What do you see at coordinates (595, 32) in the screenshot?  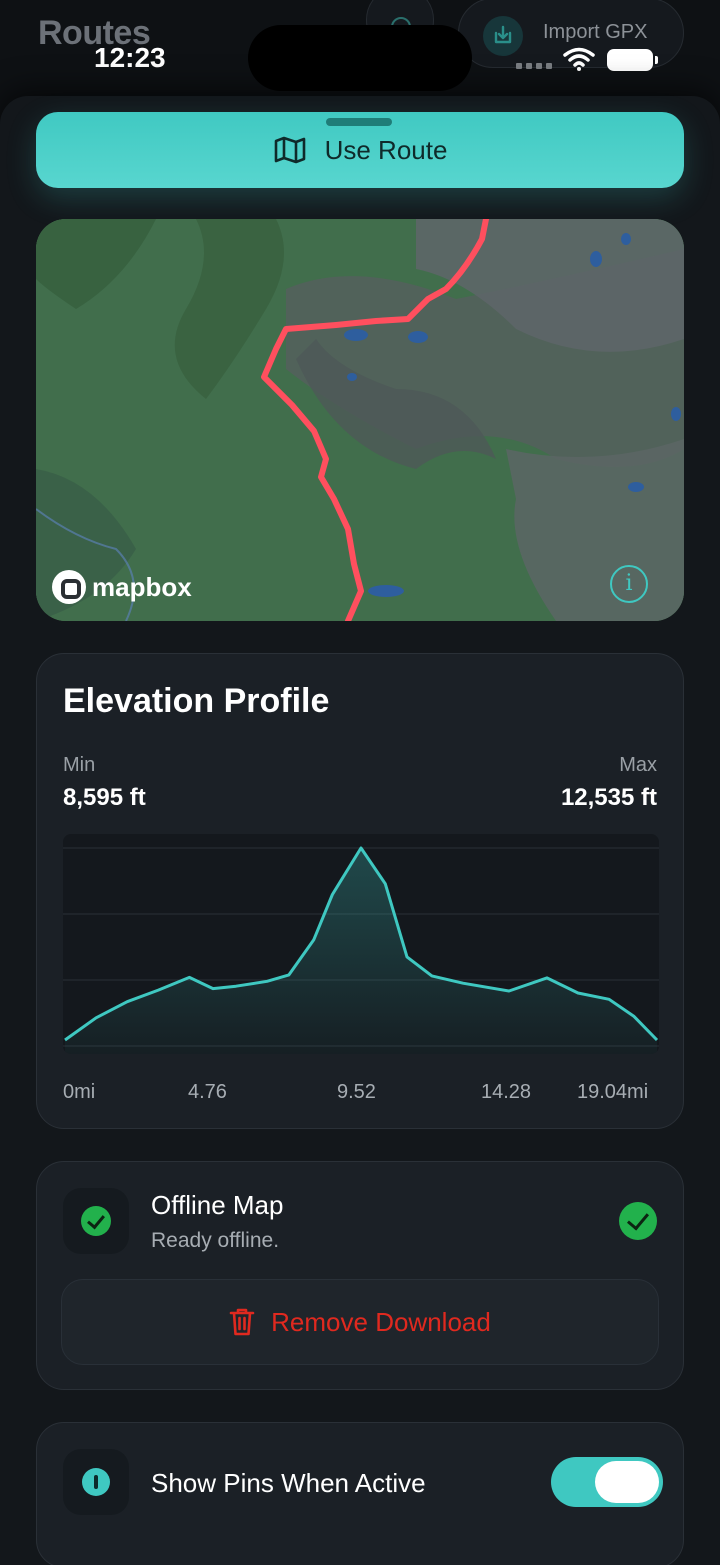 I see `import-gpx-label: Import GPX` at bounding box center [595, 32].